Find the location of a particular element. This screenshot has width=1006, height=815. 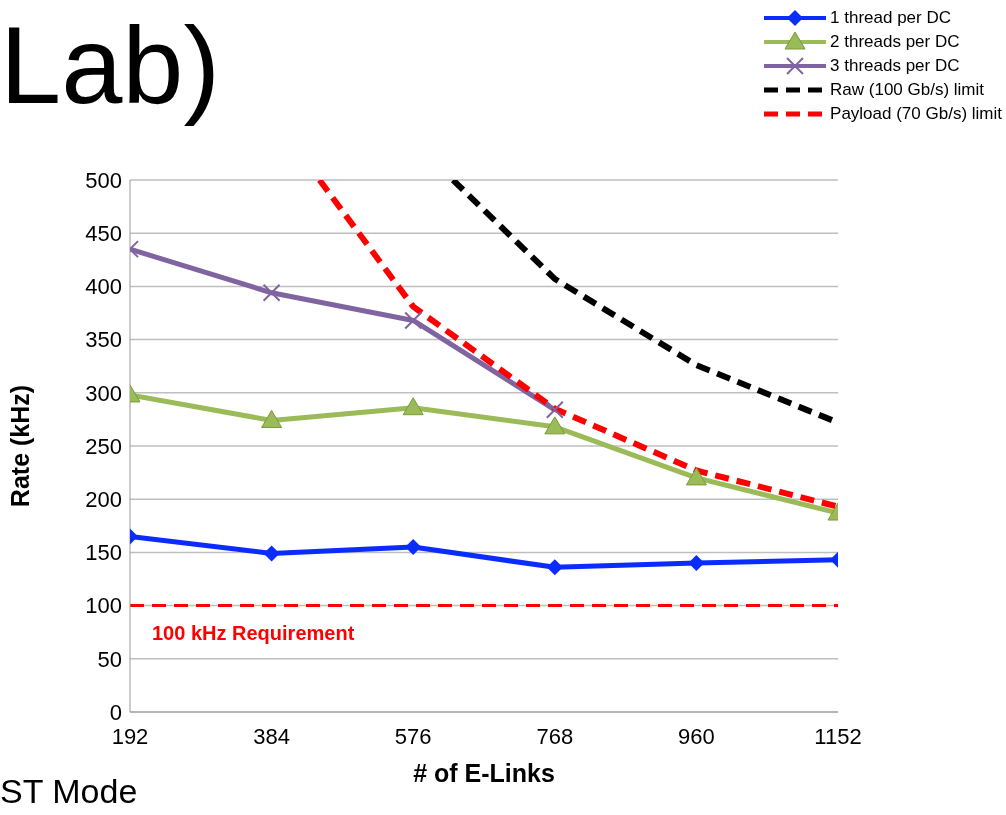

x-tick-label: 768 is located at coordinates (555, 736).